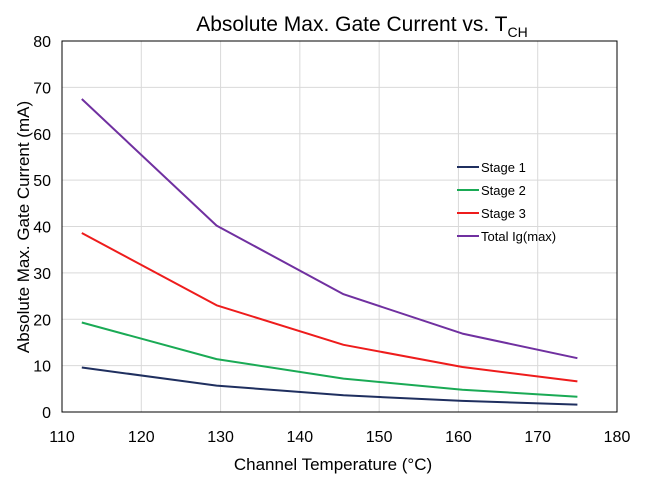 Image resolution: width=645 pixels, height=478 pixels. I want to click on x-tick-label: 150, so click(379, 437).